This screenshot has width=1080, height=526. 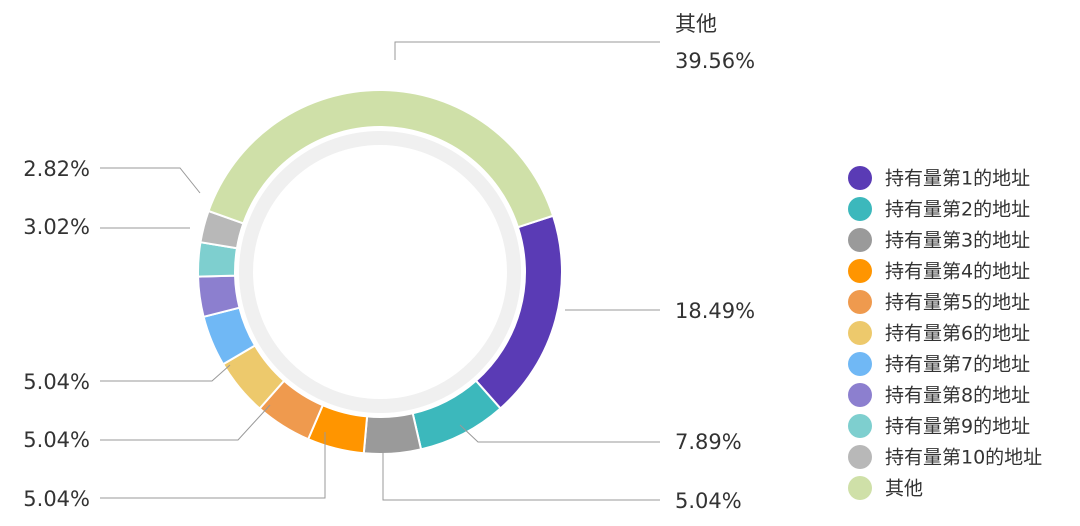 I want to click on legend-label: 持有量第9的地址, so click(x=957, y=427).